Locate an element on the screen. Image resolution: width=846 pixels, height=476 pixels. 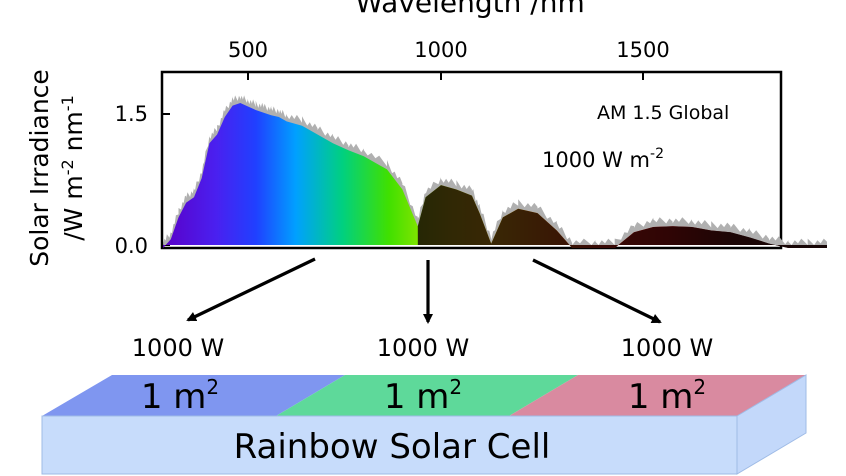
spectrum-infrared-fill is located at coordinates (622, 216).